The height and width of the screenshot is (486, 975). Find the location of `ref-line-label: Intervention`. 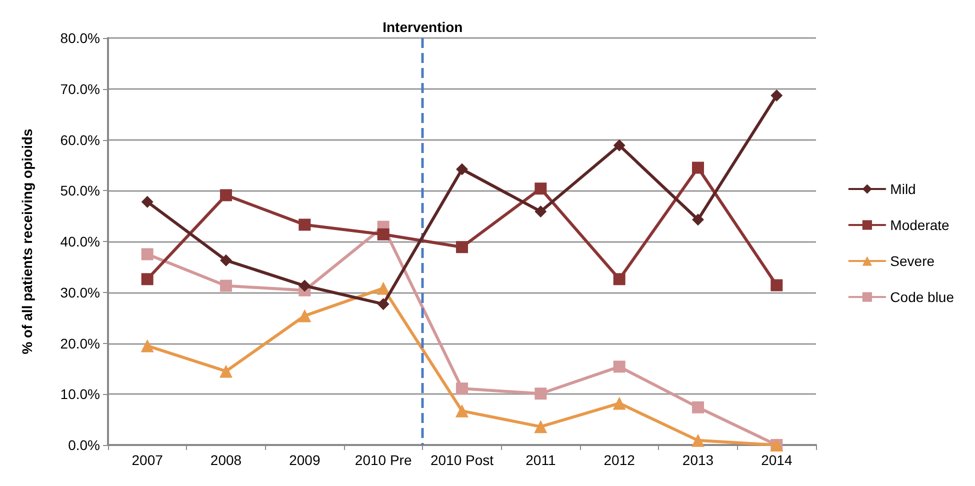

ref-line-label: Intervention is located at coordinates (422, 27).